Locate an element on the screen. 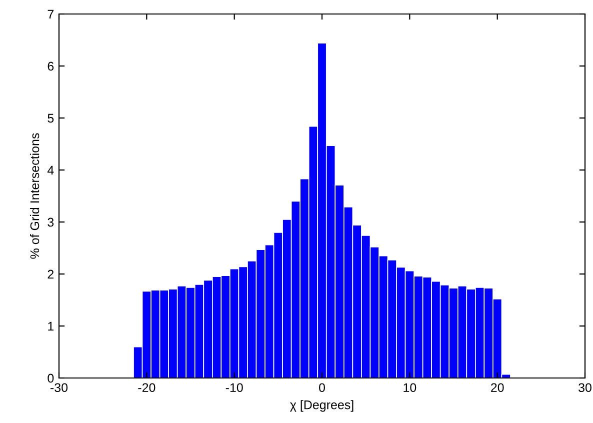  x-tick-label: 20 is located at coordinates (497, 387).